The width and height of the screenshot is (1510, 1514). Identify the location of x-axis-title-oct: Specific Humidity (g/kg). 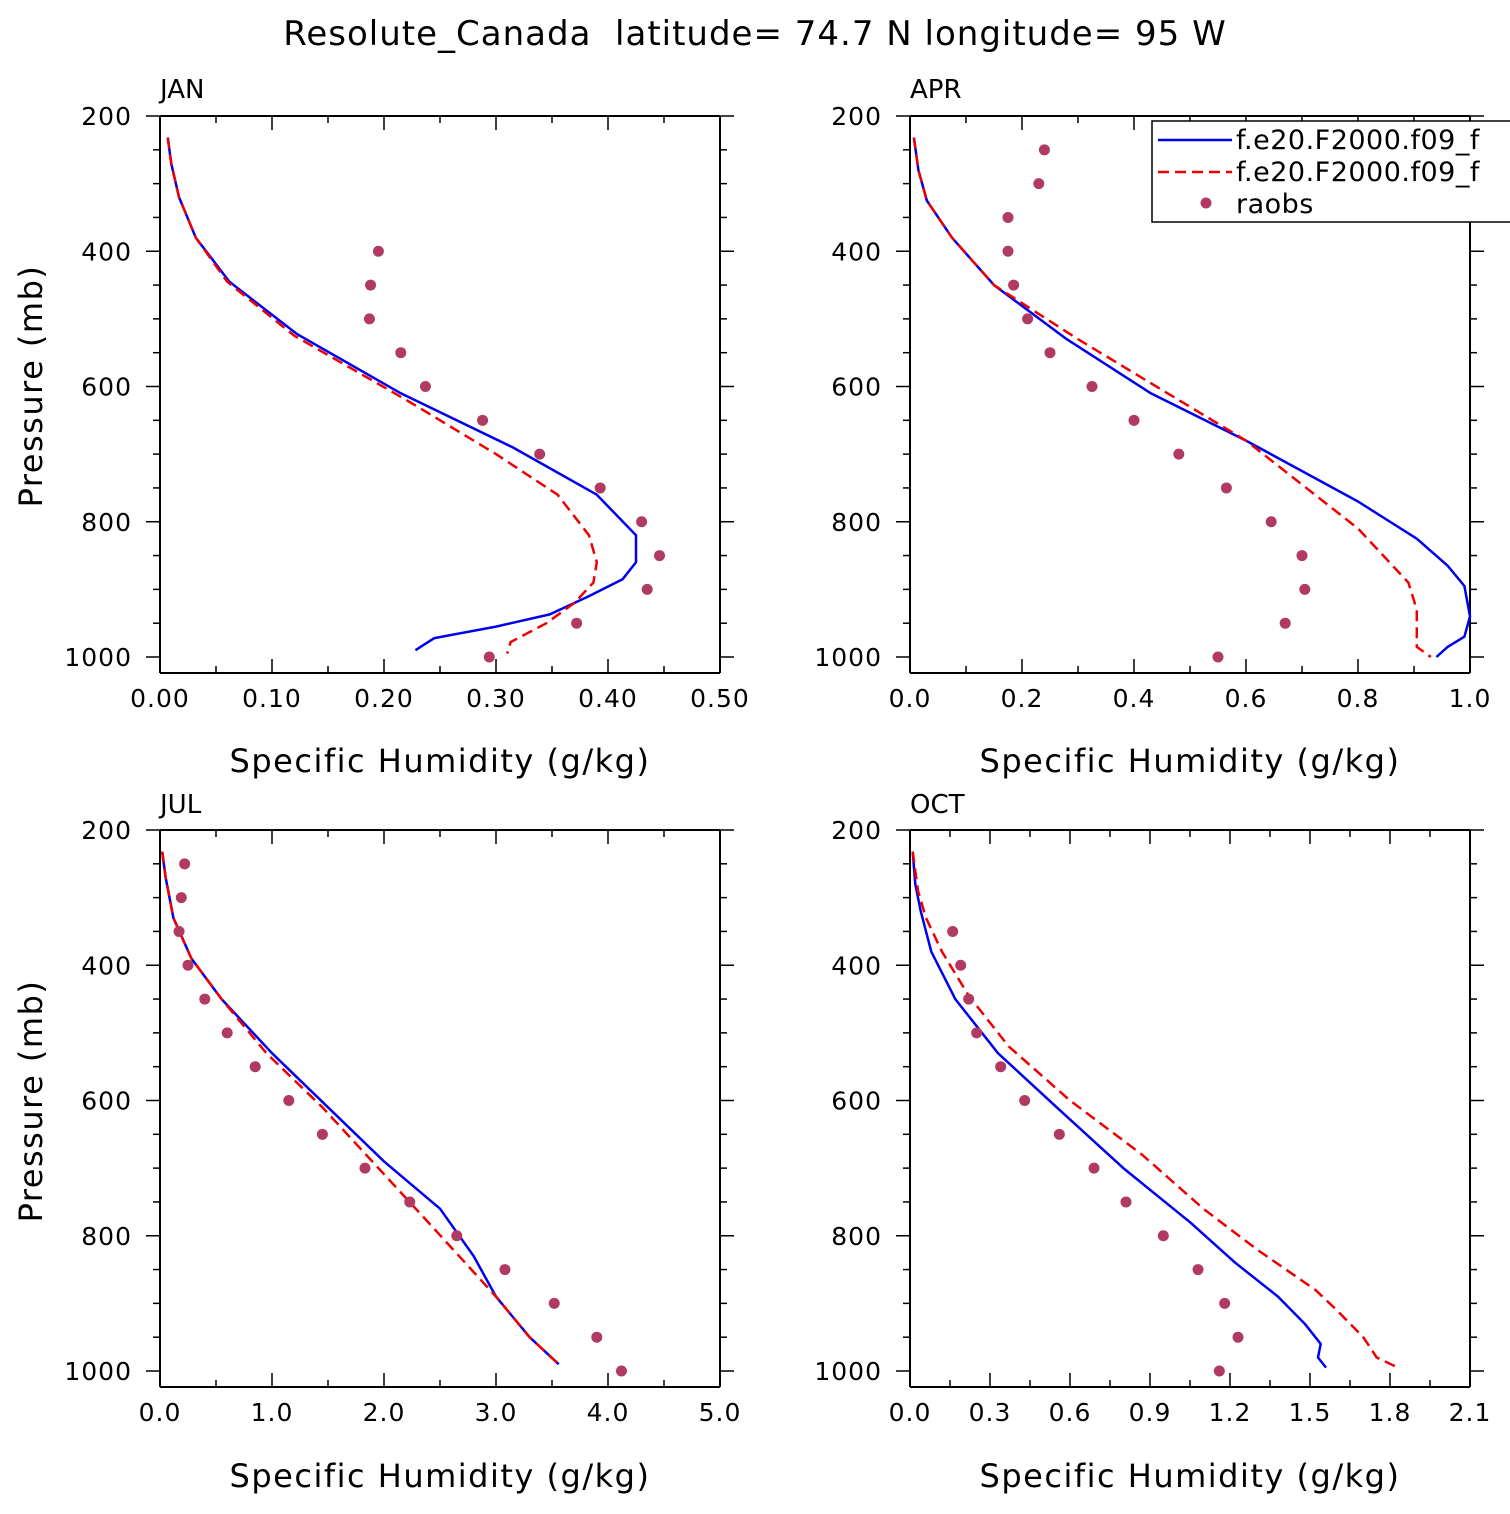
(1190, 1476).